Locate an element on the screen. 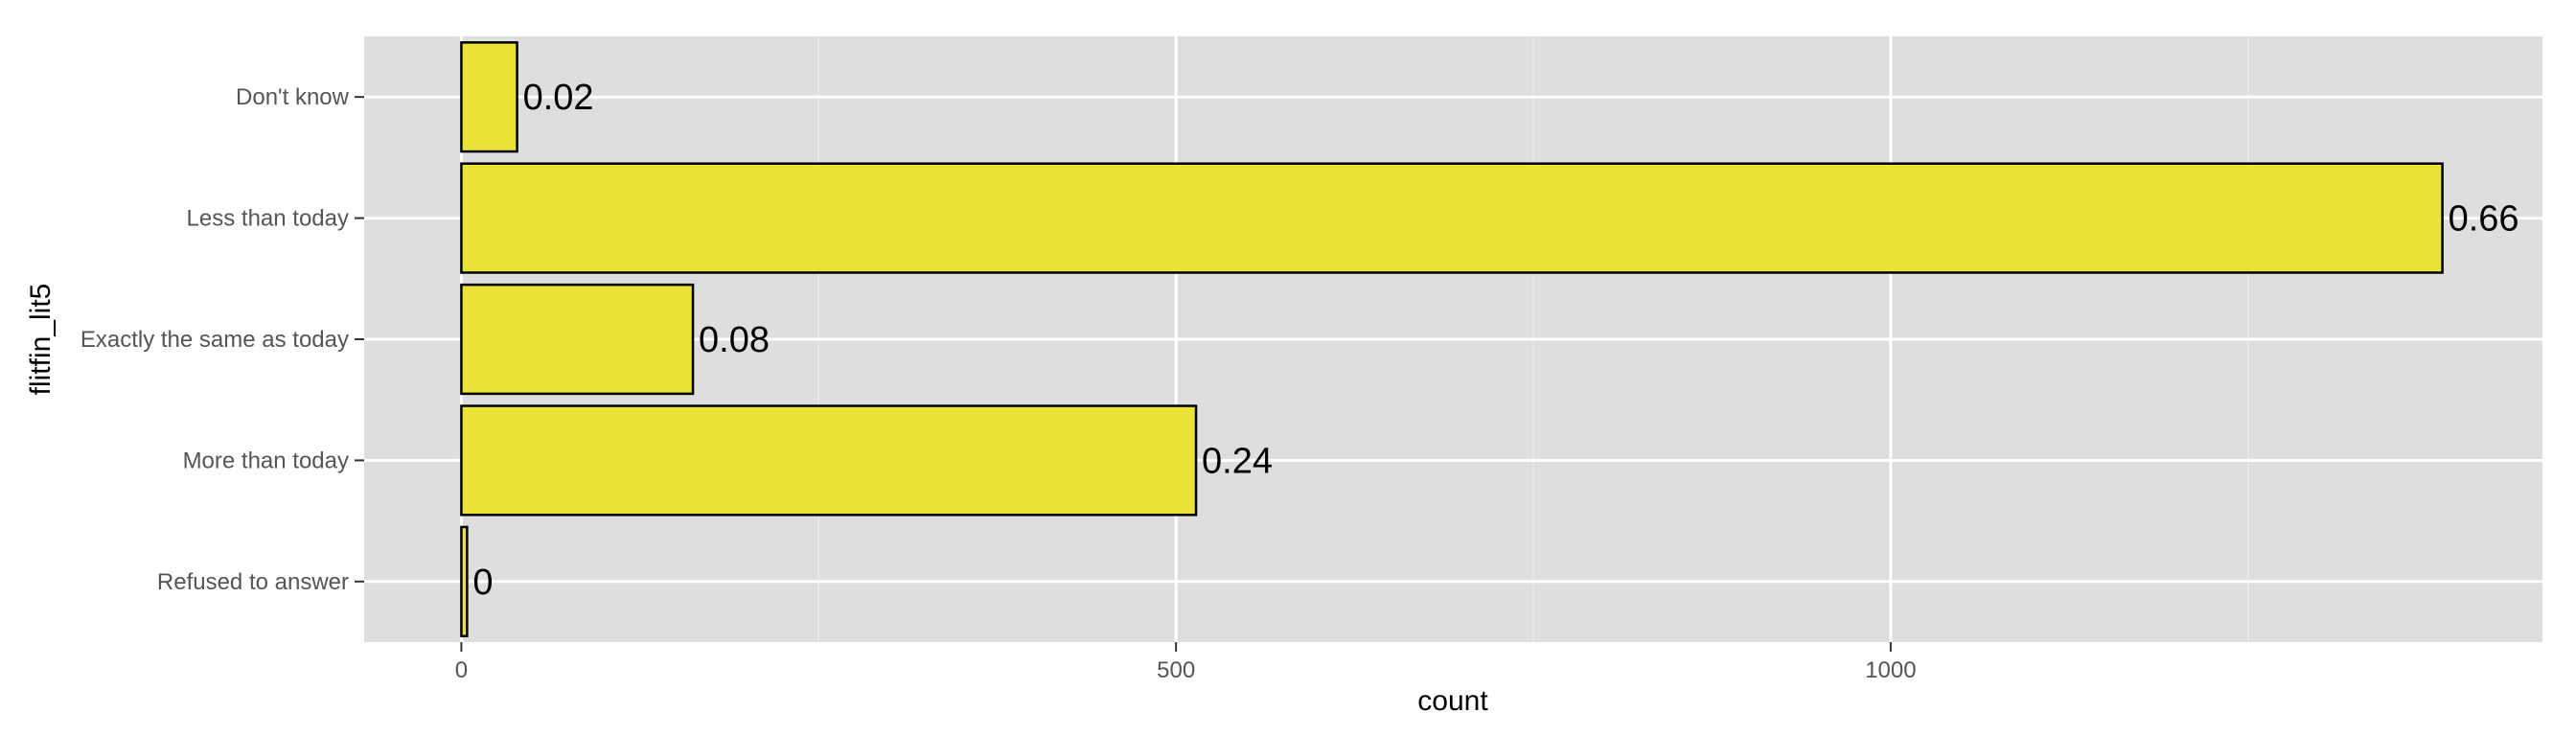 This screenshot has width=2576, height=736. x-tick-label: 0 is located at coordinates (461, 670).